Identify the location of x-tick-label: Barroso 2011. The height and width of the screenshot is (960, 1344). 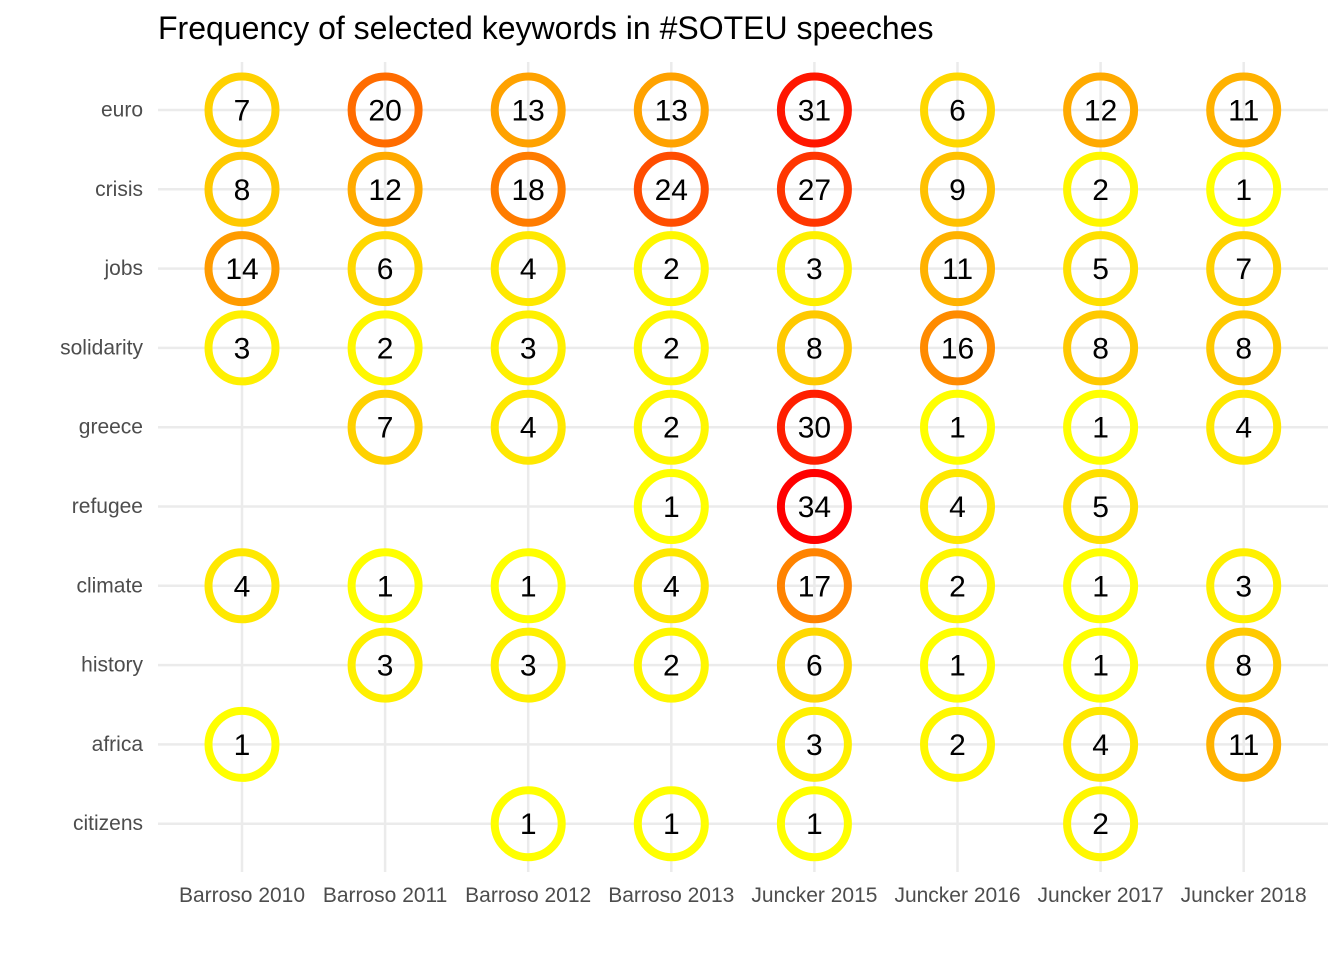
(385, 895).